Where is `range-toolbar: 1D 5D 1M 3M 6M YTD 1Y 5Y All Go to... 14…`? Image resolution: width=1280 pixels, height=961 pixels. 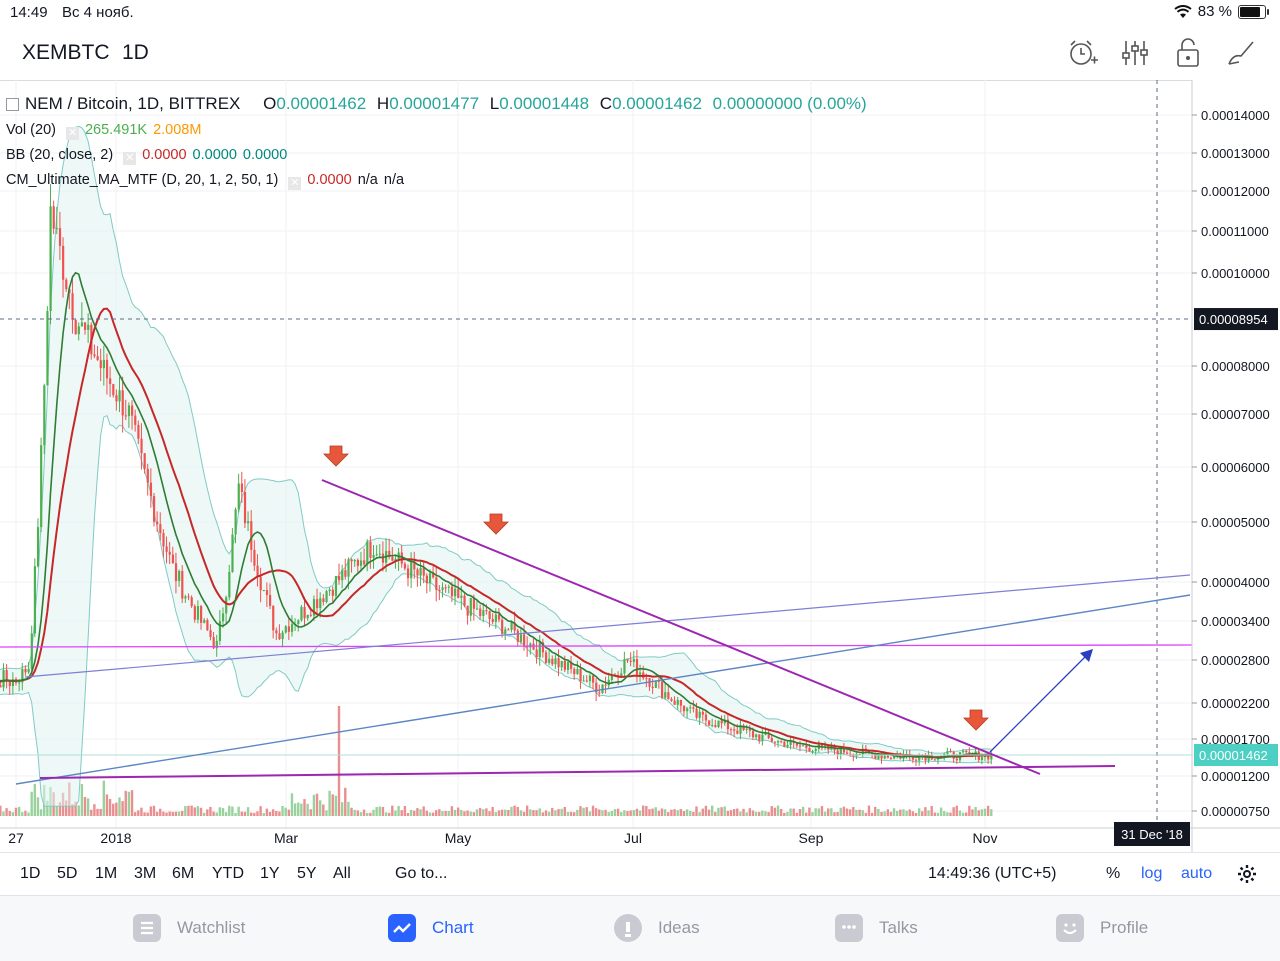
range-toolbar: 1D 5D 1M 3M 6M YTD 1Y 5Y All Go to... 14… is located at coordinates (640, 873).